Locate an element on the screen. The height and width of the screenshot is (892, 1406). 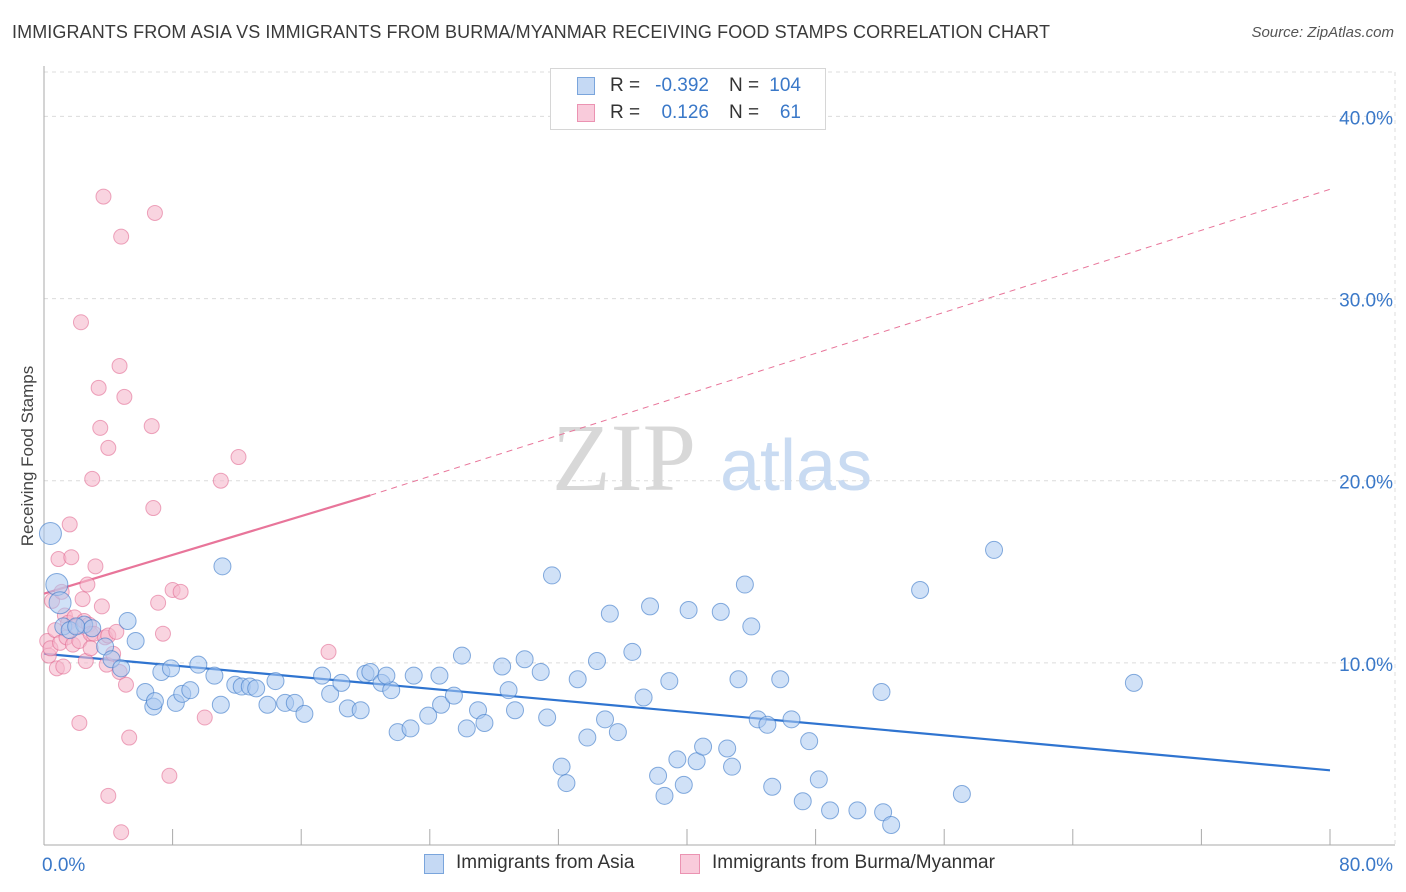
legend-row-burma: R = 0.126 N = 61 is located at coordinates (688, 114).